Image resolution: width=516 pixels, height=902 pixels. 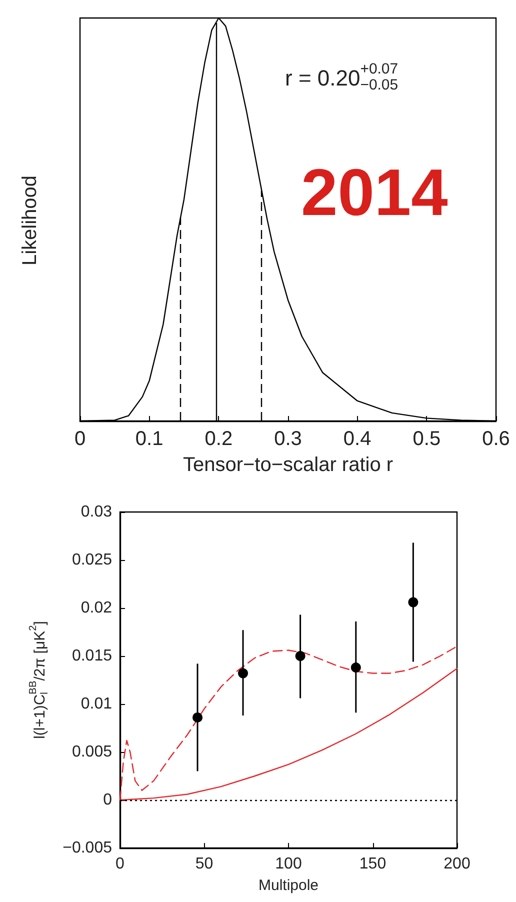 I want to click on x-tick-label: 0.6, so click(x=496, y=439).